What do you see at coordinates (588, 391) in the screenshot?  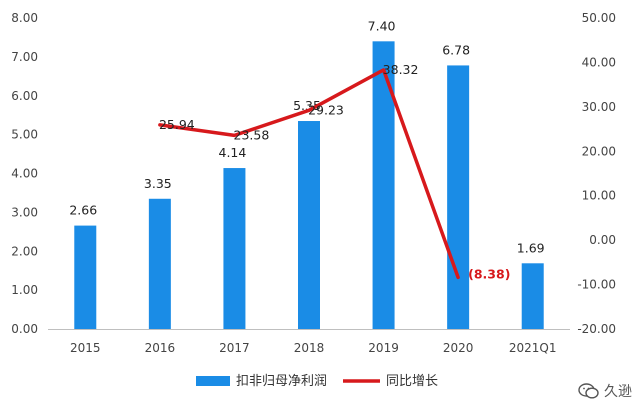 I see `wechat-icon` at bounding box center [588, 391].